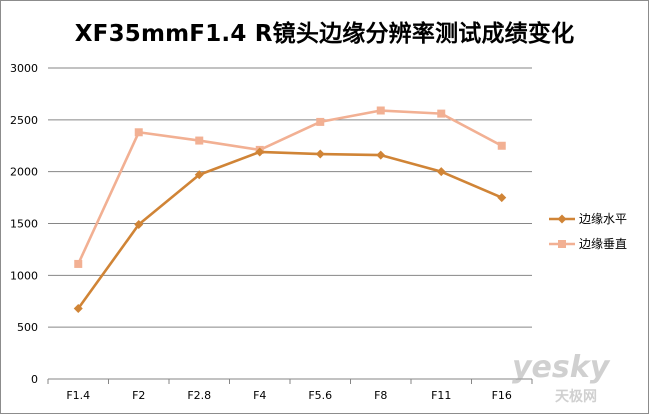 The image size is (649, 414). Describe the element at coordinates (138, 395) in the screenshot. I see `x-tick-label: F2` at that location.